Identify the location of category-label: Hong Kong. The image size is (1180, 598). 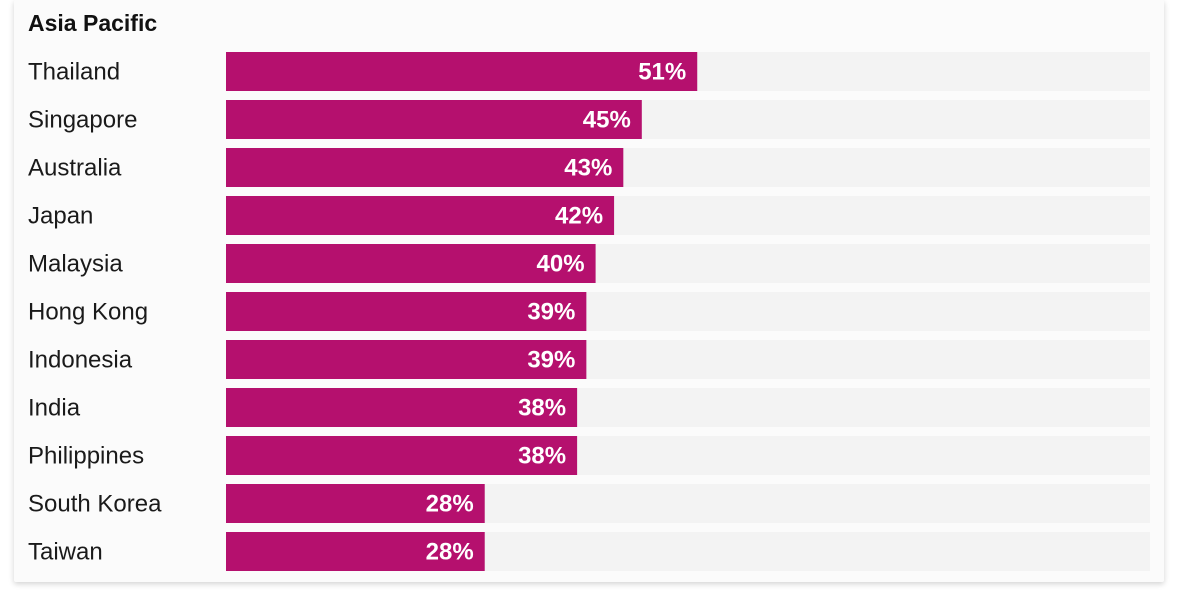
(88, 312).